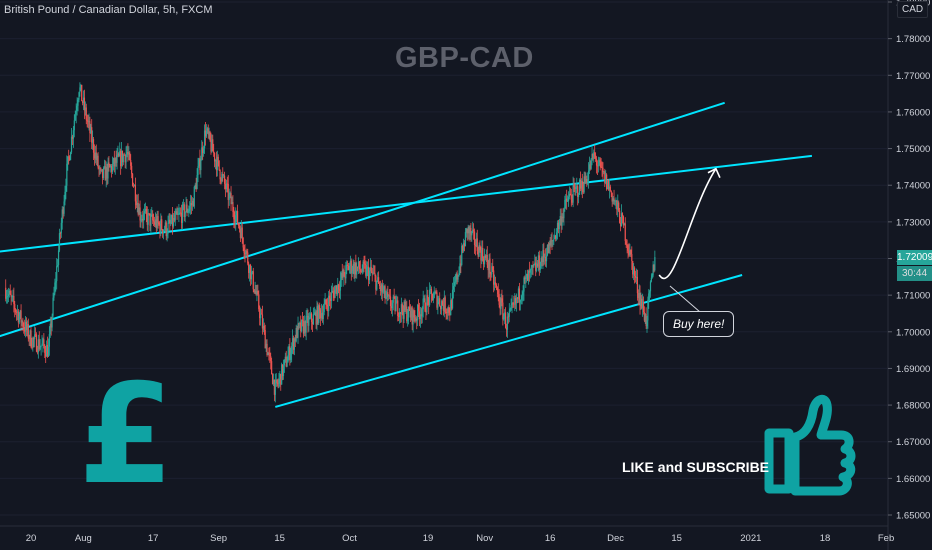 This screenshot has width=932, height=550. What do you see at coordinates (279, 538) in the screenshot?
I see `time-tick-label: 15` at bounding box center [279, 538].